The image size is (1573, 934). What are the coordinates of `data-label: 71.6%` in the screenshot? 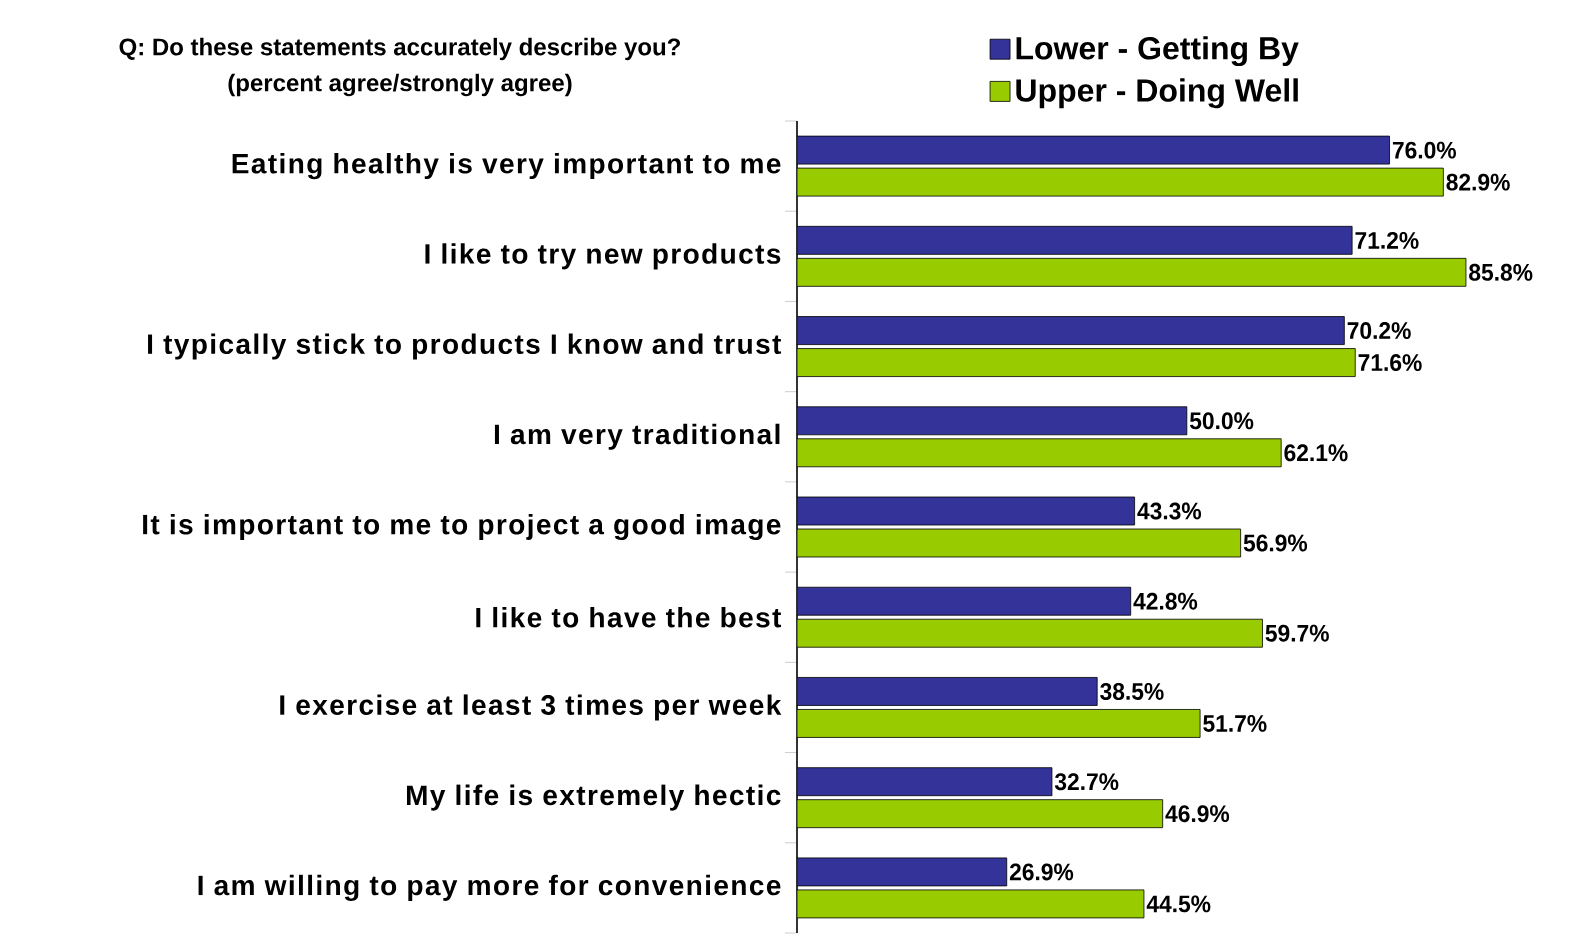 It's located at (1390, 363).